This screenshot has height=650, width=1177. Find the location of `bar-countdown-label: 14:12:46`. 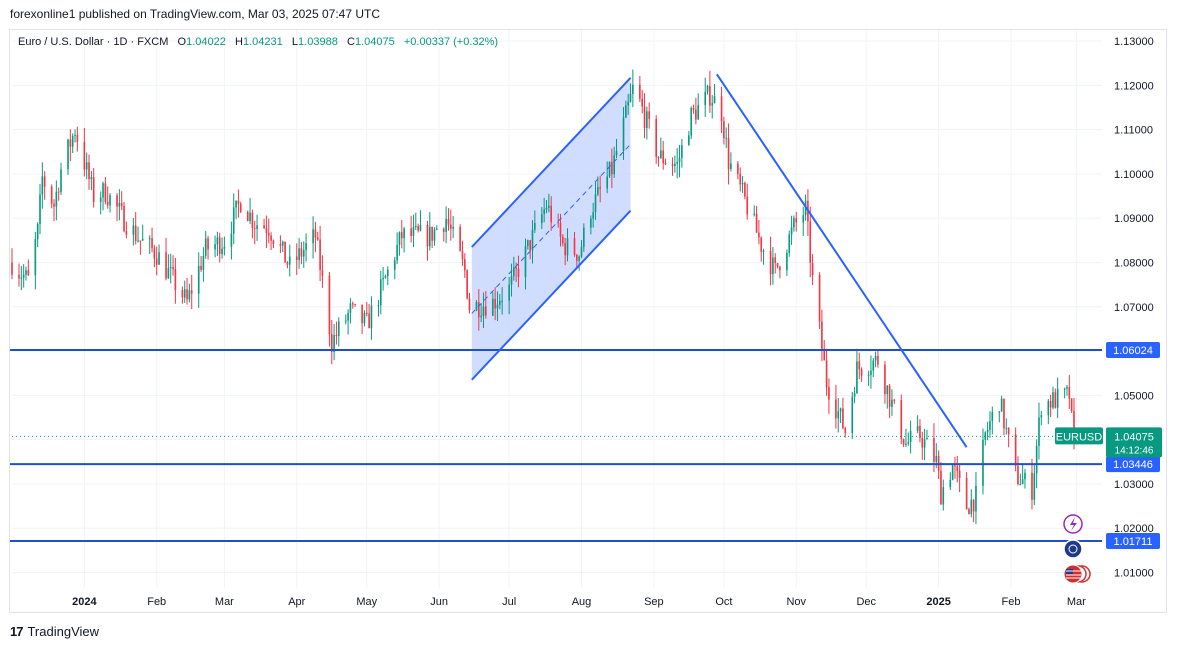

bar-countdown-label: 14:12:46 is located at coordinates (1134, 450).